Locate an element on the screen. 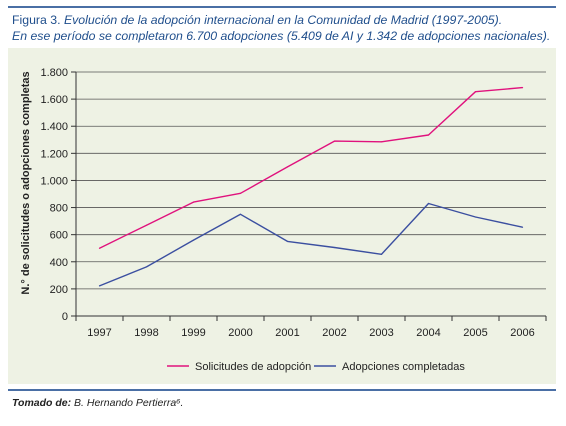 The height and width of the screenshot is (426, 566). x-tick-label-2006: 2006 is located at coordinates (522, 333).